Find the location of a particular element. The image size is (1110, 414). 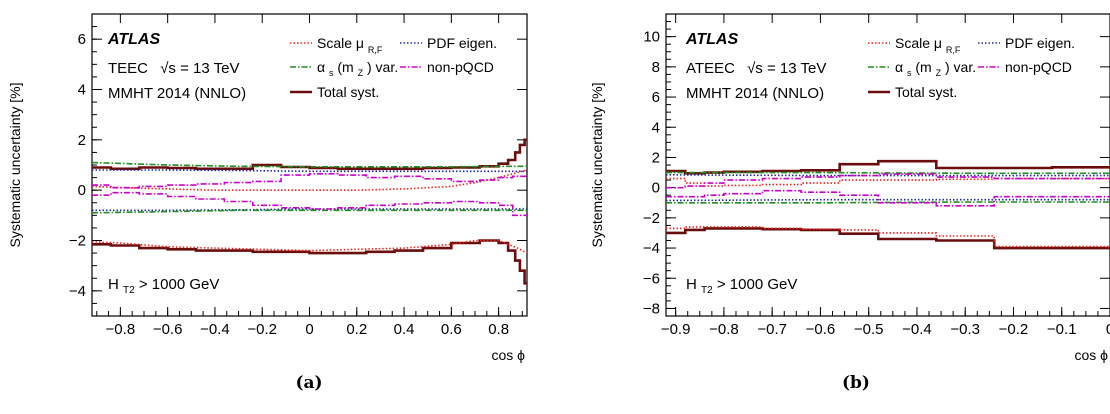

panel-a-observable-name: TEEC is located at coordinates (128, 68).